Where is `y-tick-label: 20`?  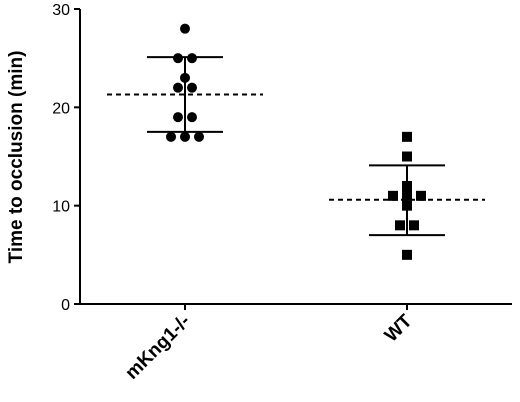
y-tick-label: 20 is located at coordinates (61, 108).